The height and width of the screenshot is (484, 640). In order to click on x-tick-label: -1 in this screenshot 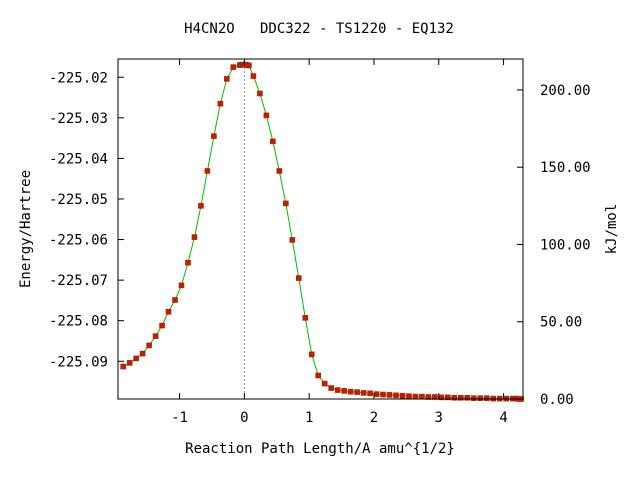, I will do `click(179, 418)`.